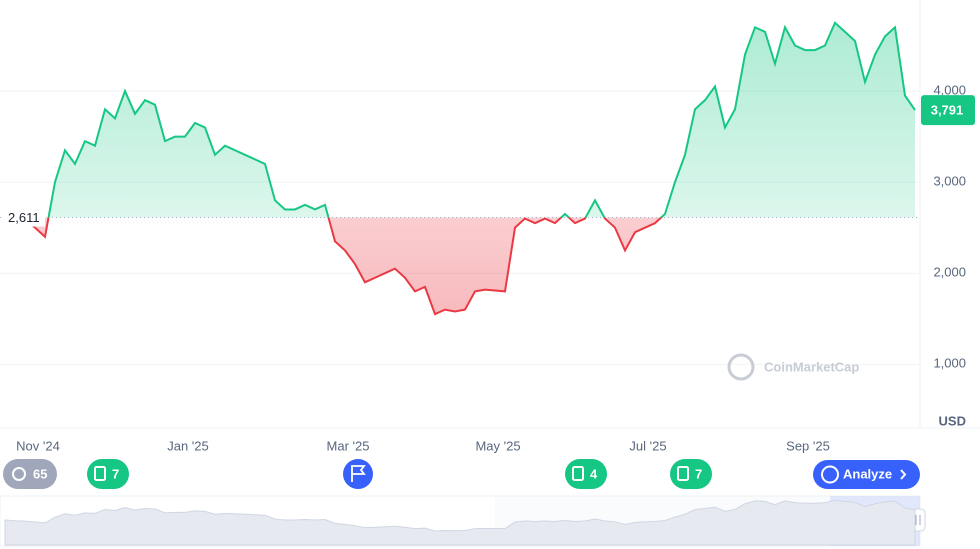 The image size is (980, 549). What do you see at coordinates (949, 181) in the screenshot?
I see `y-tick-label: 3,000` at bounding box center [949, 181].